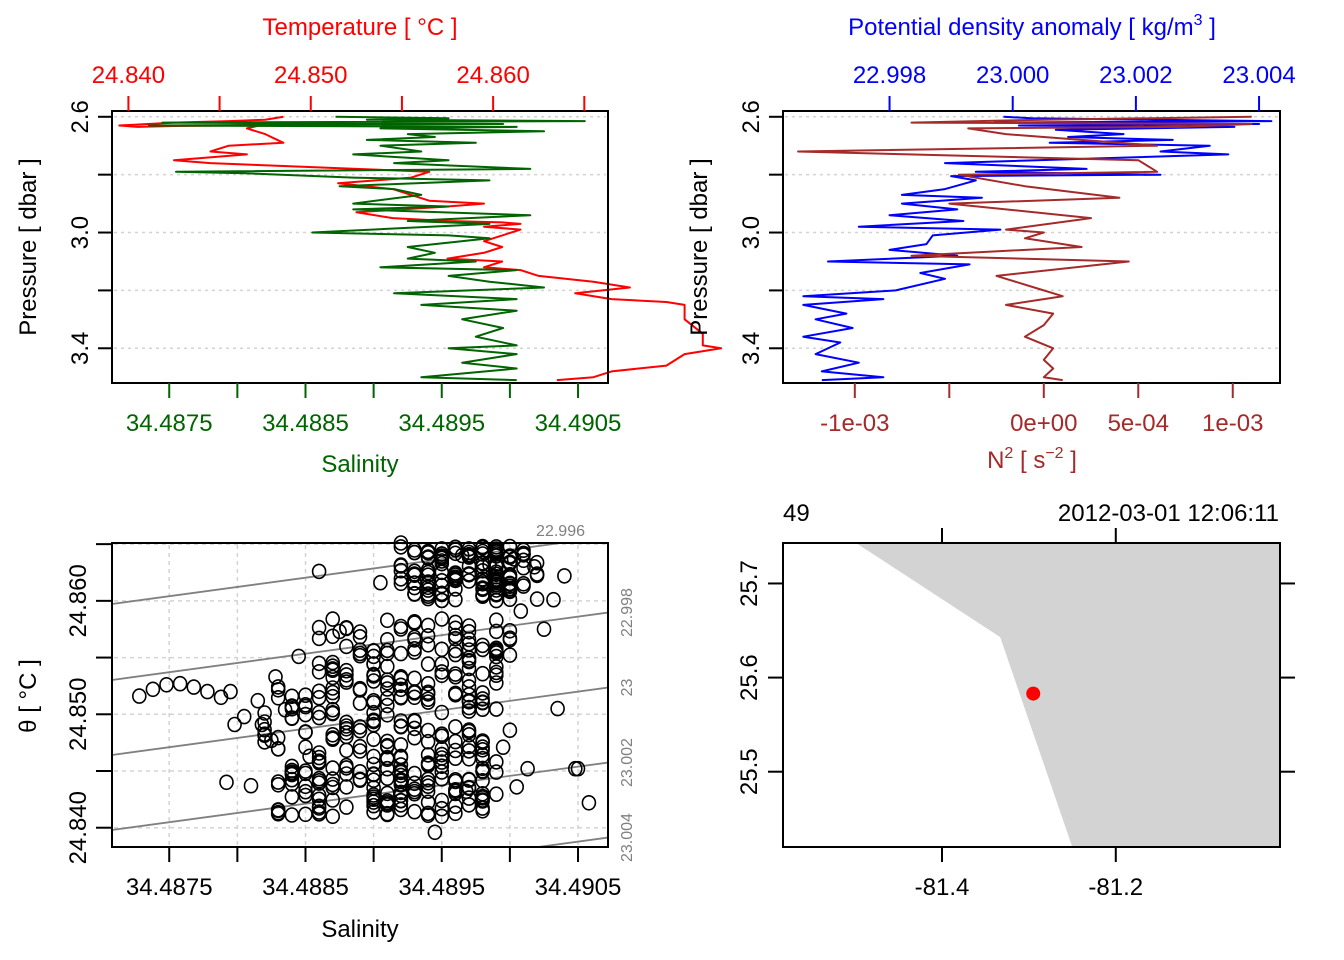  I want to click on isopycnal-line, so click(360, 721).